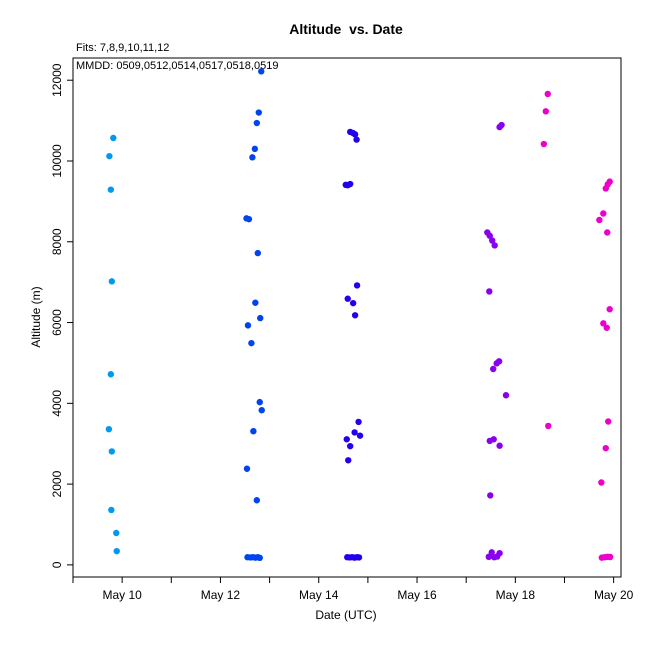  I want to click on x-axis: May 10 May 12 May 14 May 16 May 18 May 20, so click(353, 589).